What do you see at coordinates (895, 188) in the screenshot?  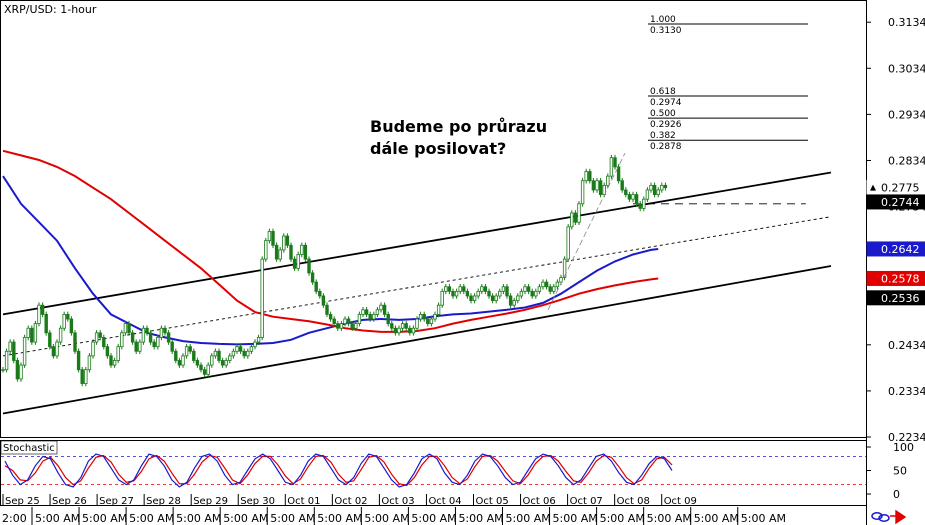 I see `price-badge-0: 0.2775` at bounding box center [895, 188].